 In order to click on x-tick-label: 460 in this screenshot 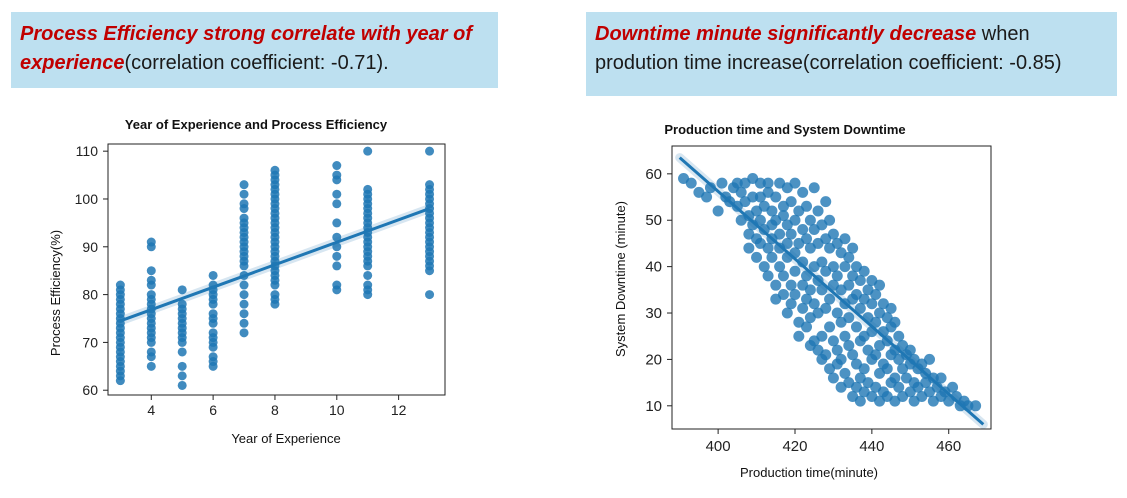, I will do `click(948, 446)`.